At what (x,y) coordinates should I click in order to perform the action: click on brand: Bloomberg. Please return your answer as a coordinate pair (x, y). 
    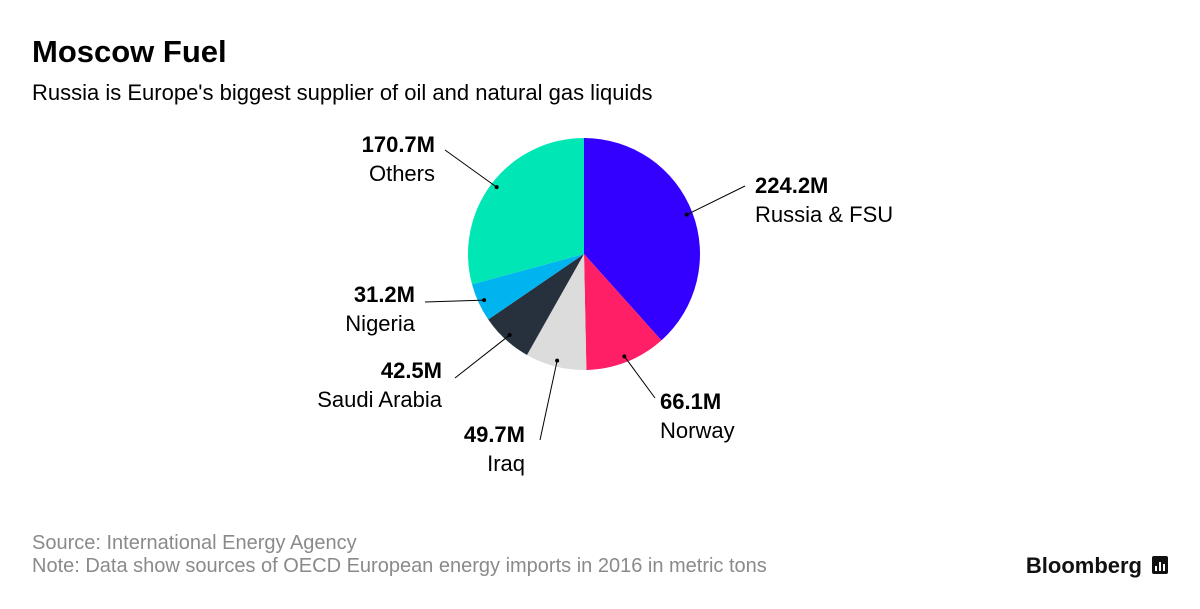
    Looking at the image, I should click on (1084, 565).